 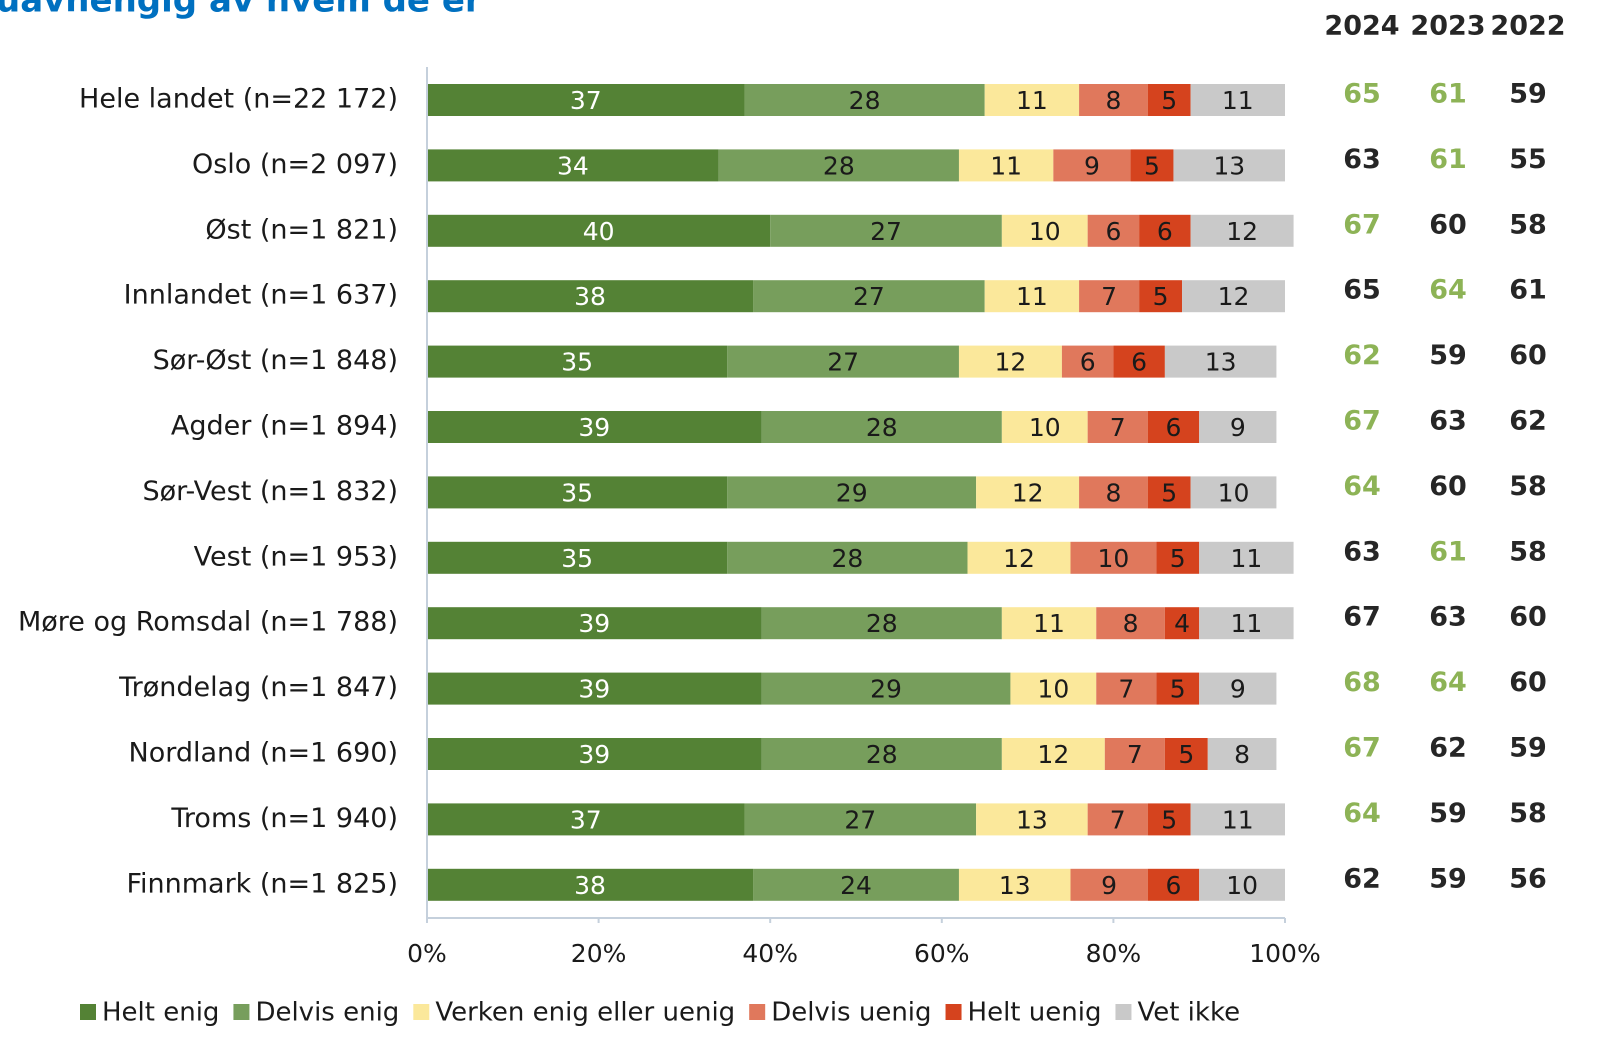 I want to click on legend-label: Helt uenig, so click(x=1035, y=1013).